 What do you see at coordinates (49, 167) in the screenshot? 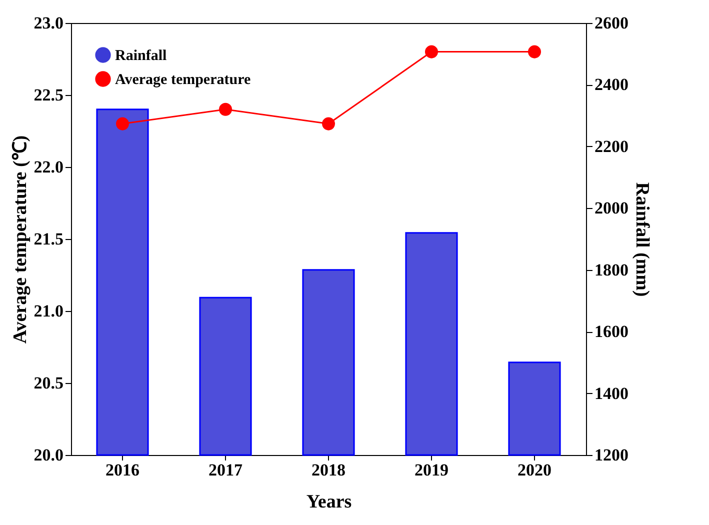
I see `y-tick-label: 22.0` at bounding box center [49, 167].